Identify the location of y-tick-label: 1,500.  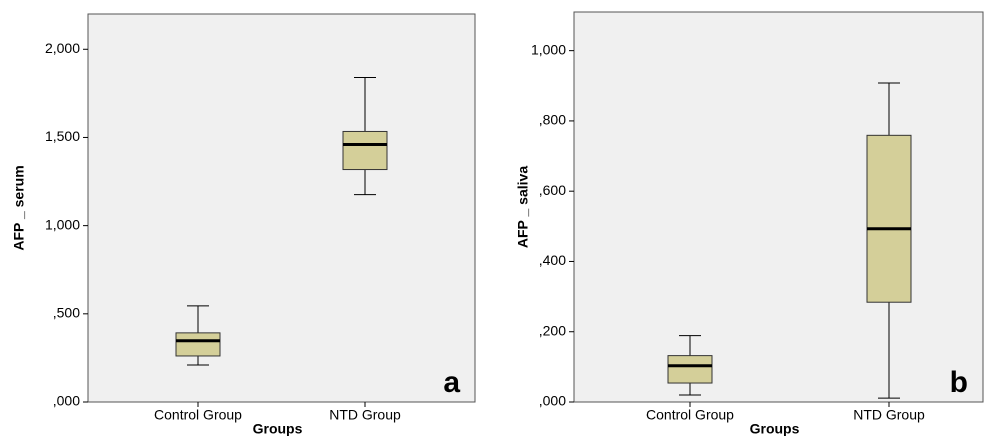
(62, 136).